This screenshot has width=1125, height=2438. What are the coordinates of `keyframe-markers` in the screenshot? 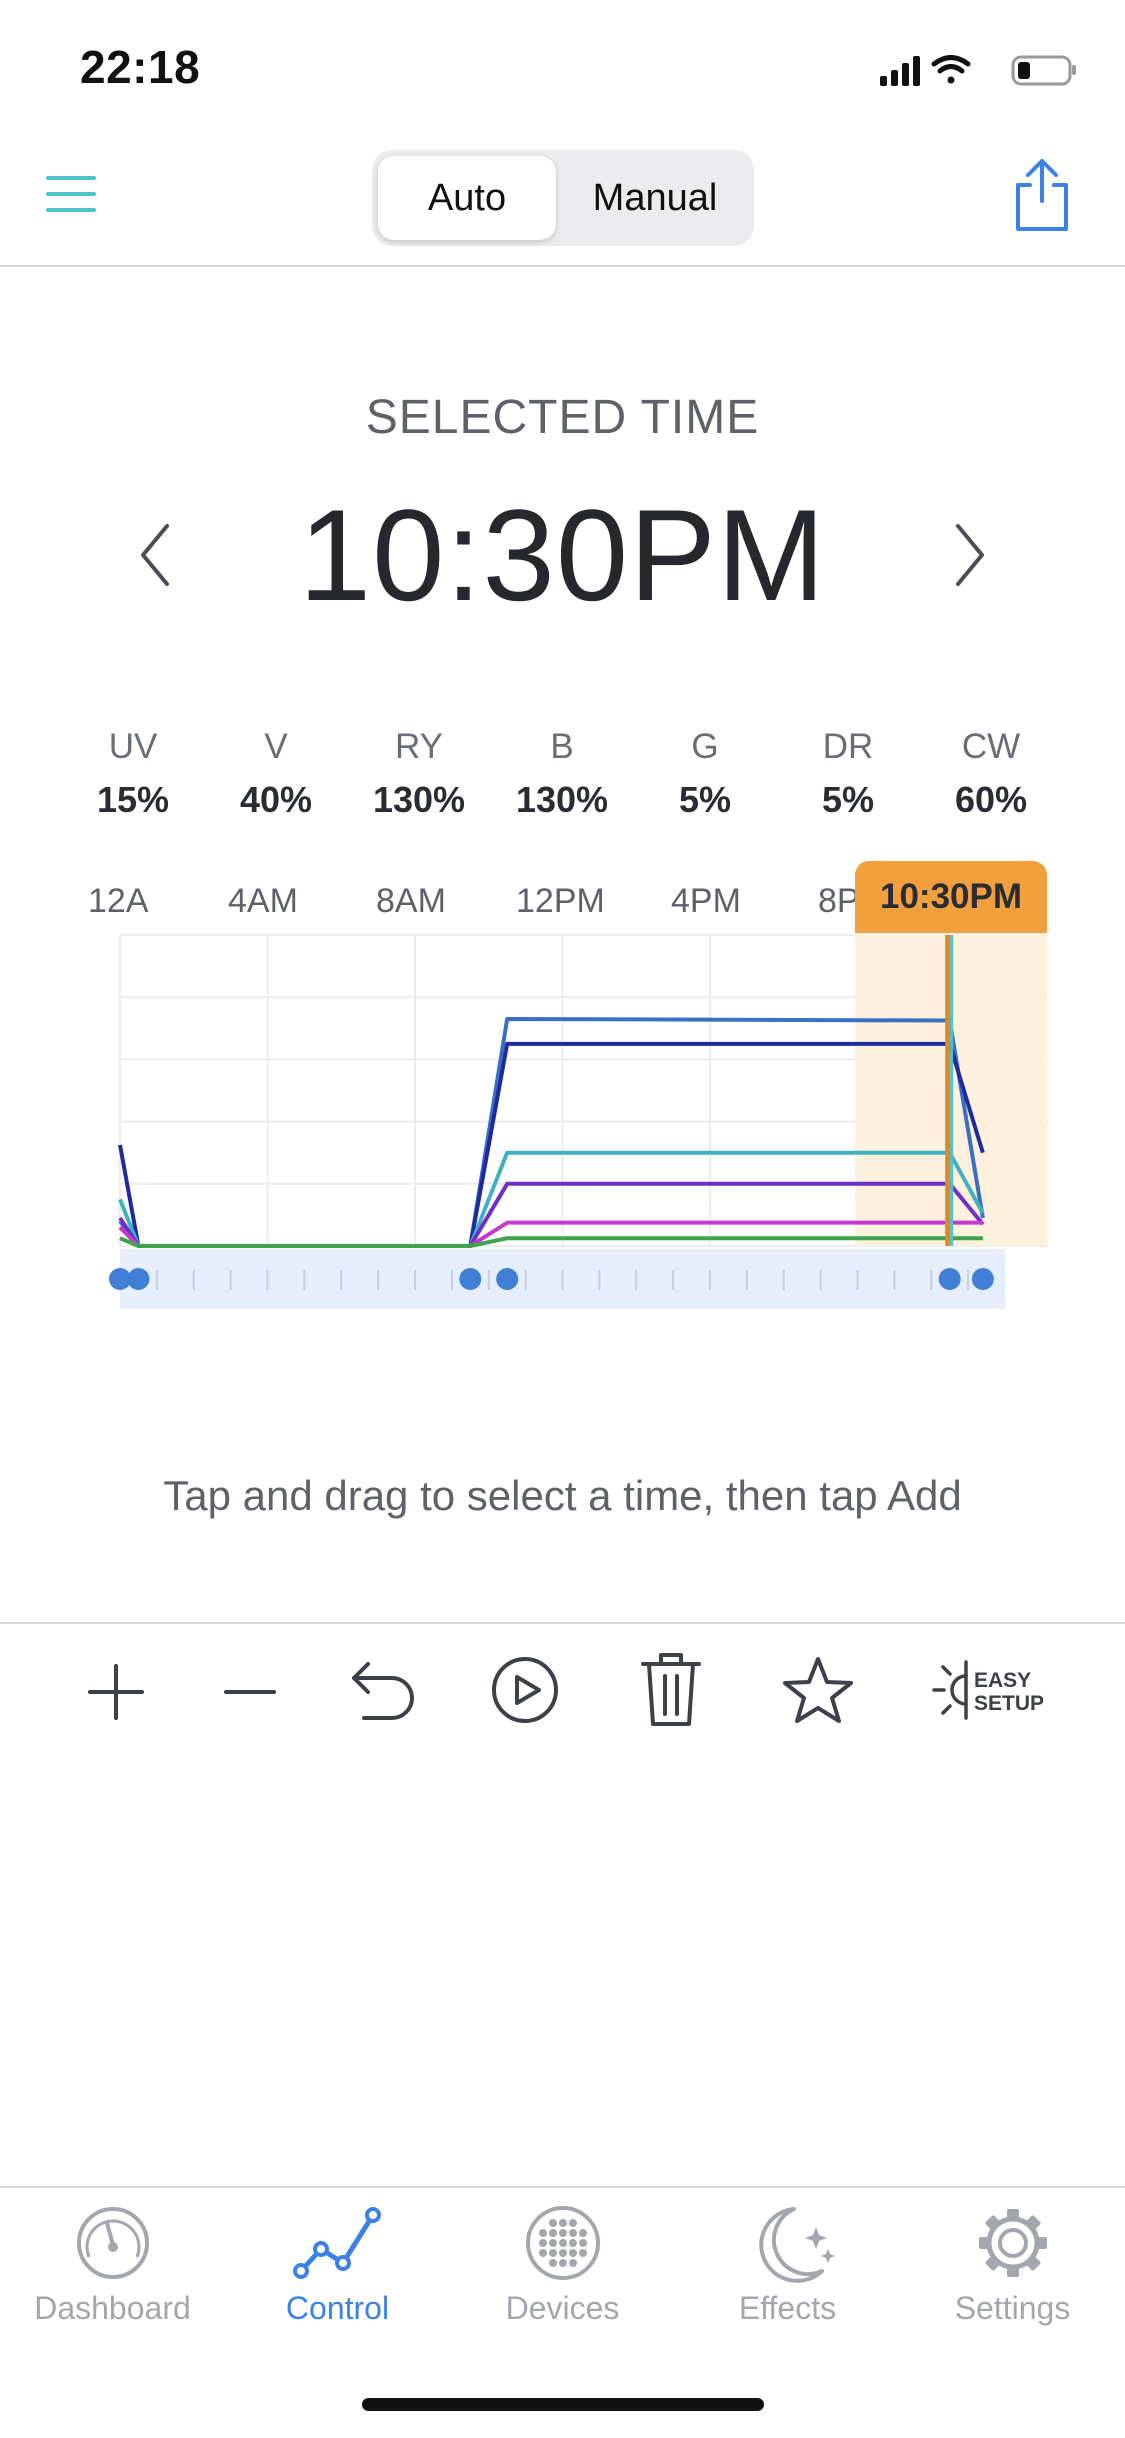 It's located at (551, 1279).